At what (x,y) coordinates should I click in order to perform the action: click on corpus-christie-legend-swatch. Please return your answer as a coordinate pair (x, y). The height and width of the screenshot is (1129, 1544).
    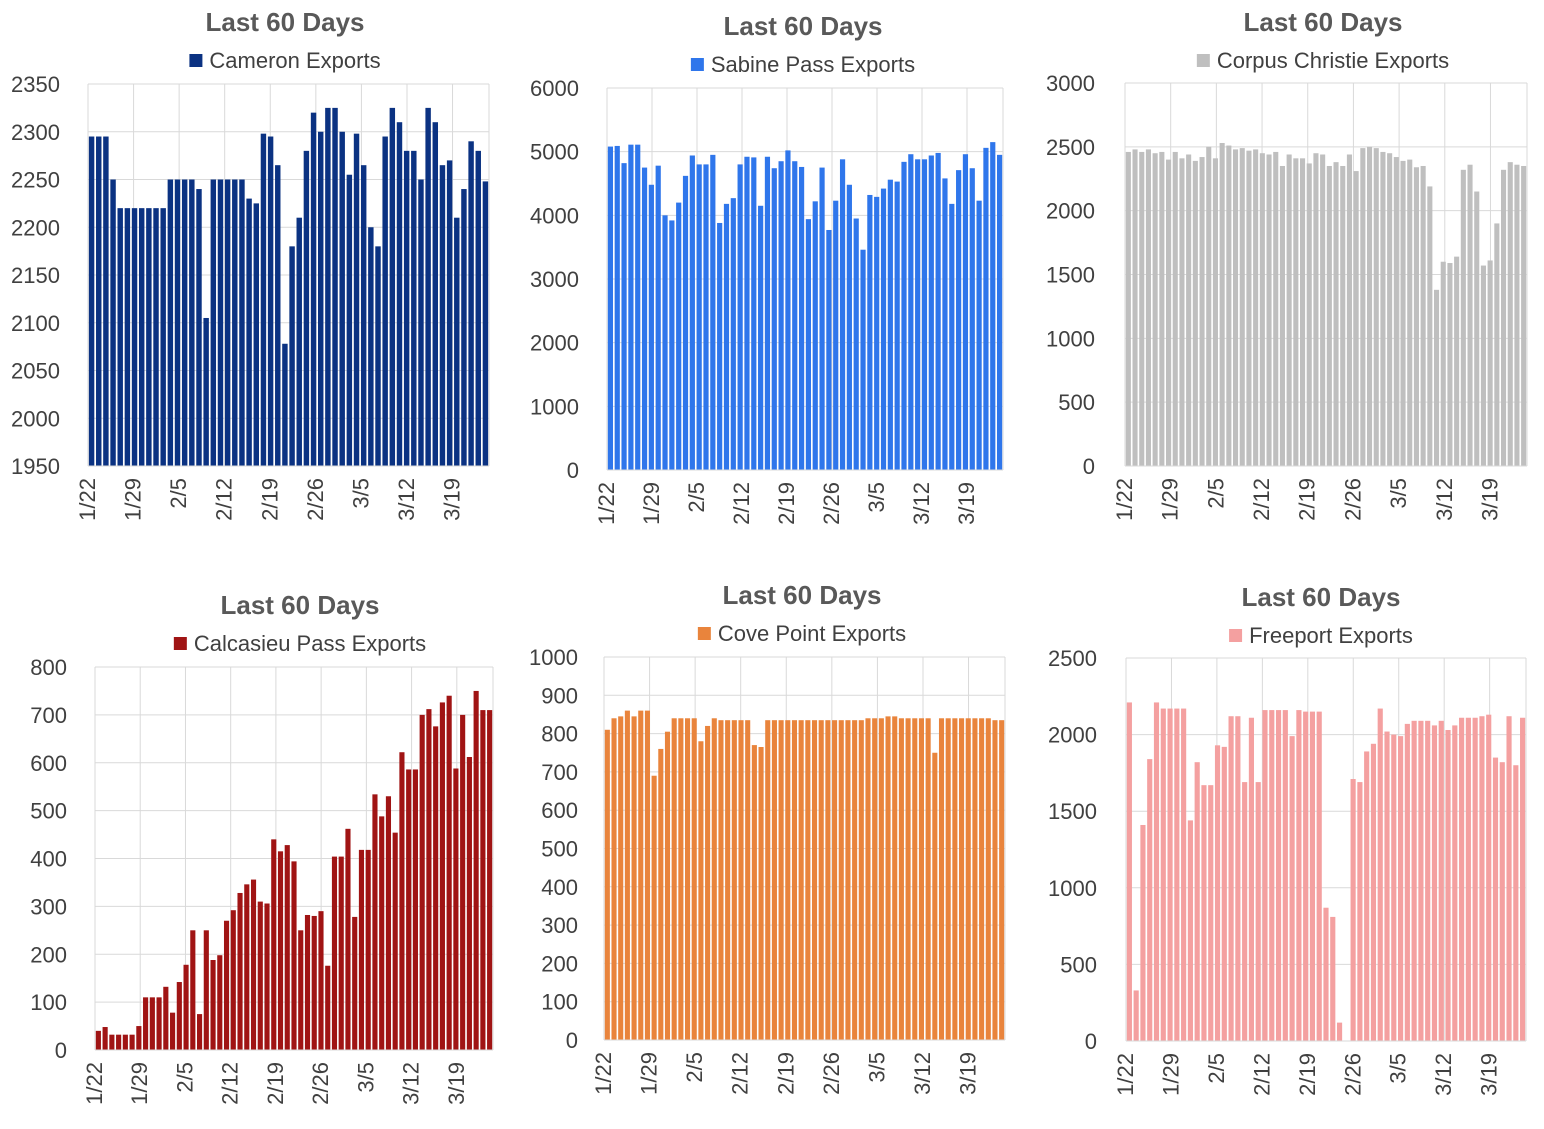
    Looking at the image, I should click on (1203, 60).